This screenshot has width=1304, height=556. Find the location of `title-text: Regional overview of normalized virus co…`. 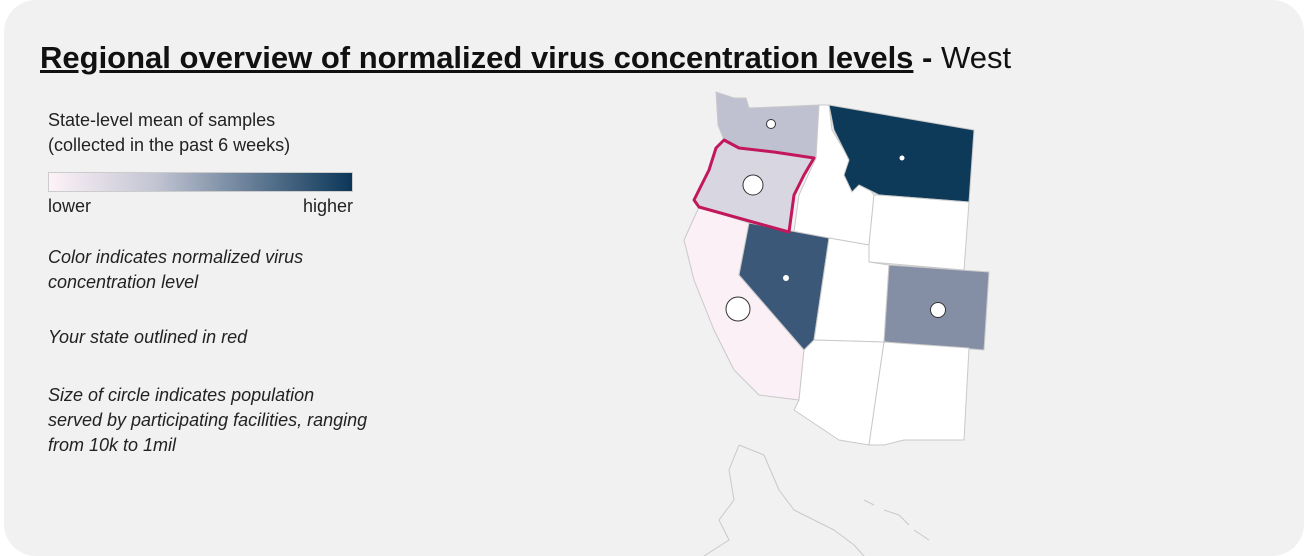

title-text: Regional overview of normalized virus co… is located at coordinates (477, 57).